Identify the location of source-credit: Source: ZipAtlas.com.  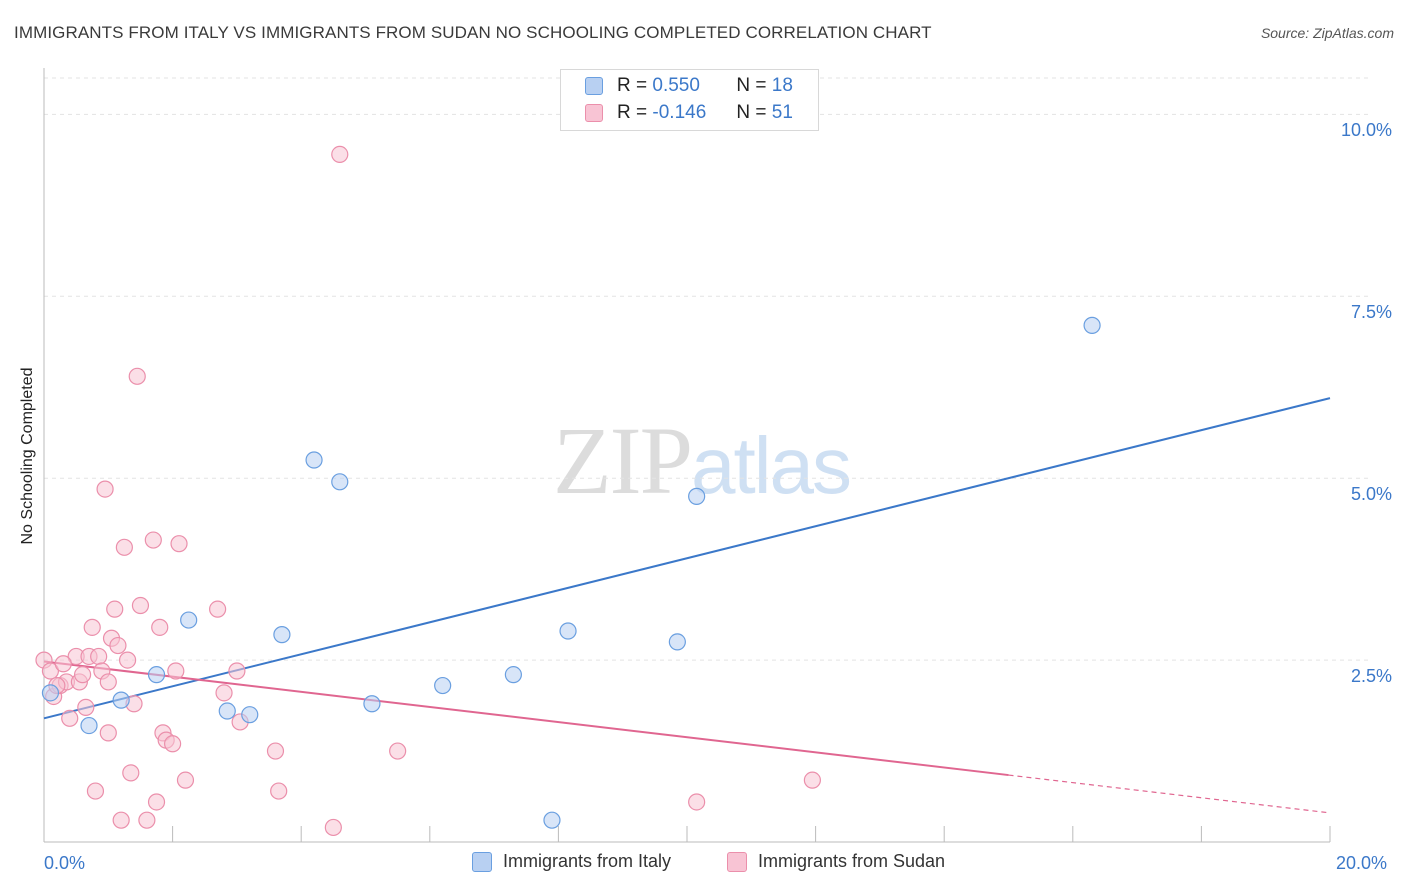
(1327, 33).